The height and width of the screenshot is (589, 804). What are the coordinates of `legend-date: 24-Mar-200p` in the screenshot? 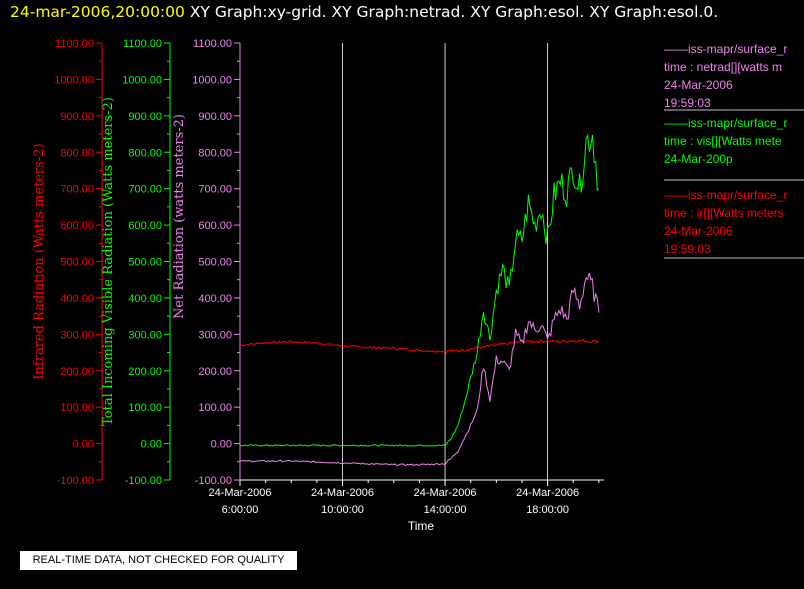 It's located at (698, 159).